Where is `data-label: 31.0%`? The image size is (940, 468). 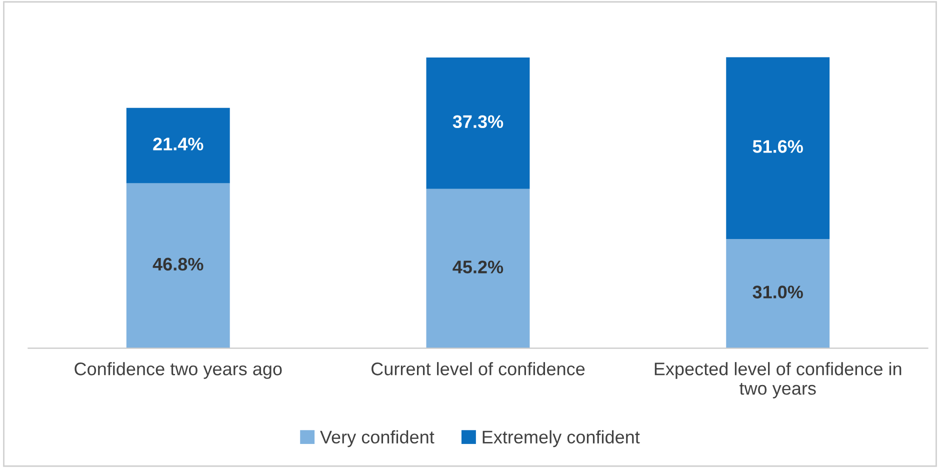
data-label: 31.0% is located at coordinates (777, 292).